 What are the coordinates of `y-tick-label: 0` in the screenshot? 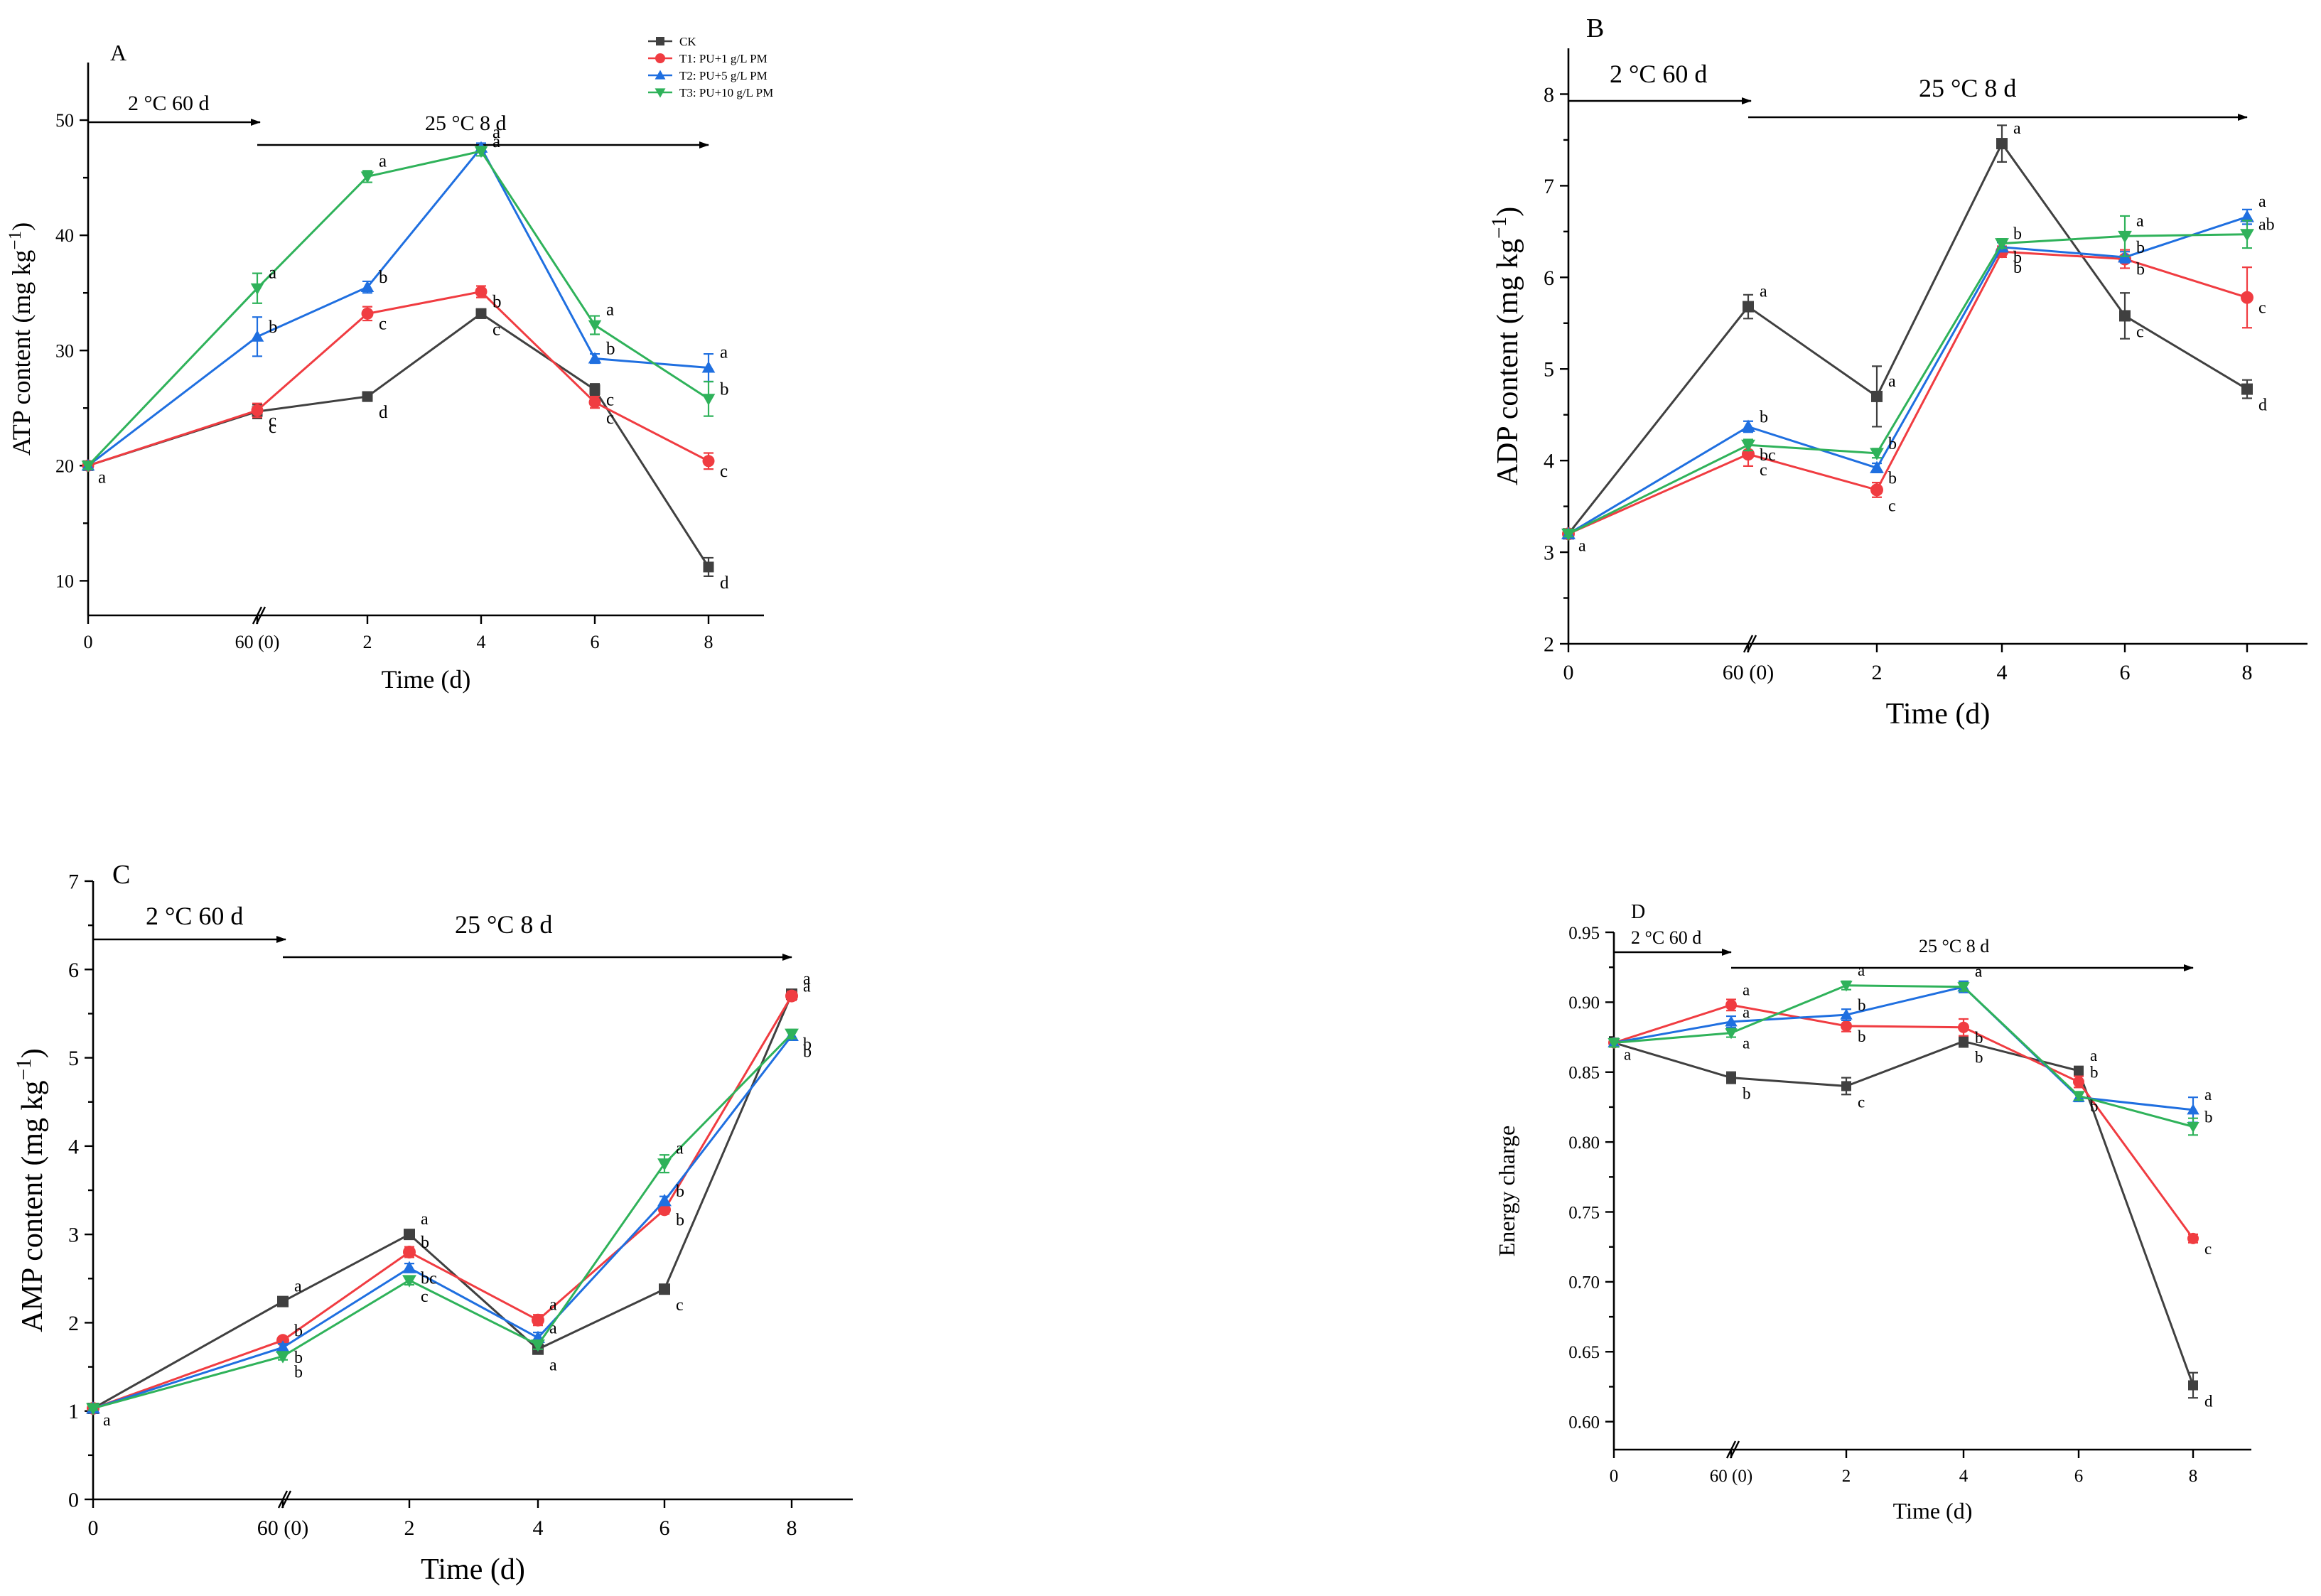 It's located at (74, 1501).